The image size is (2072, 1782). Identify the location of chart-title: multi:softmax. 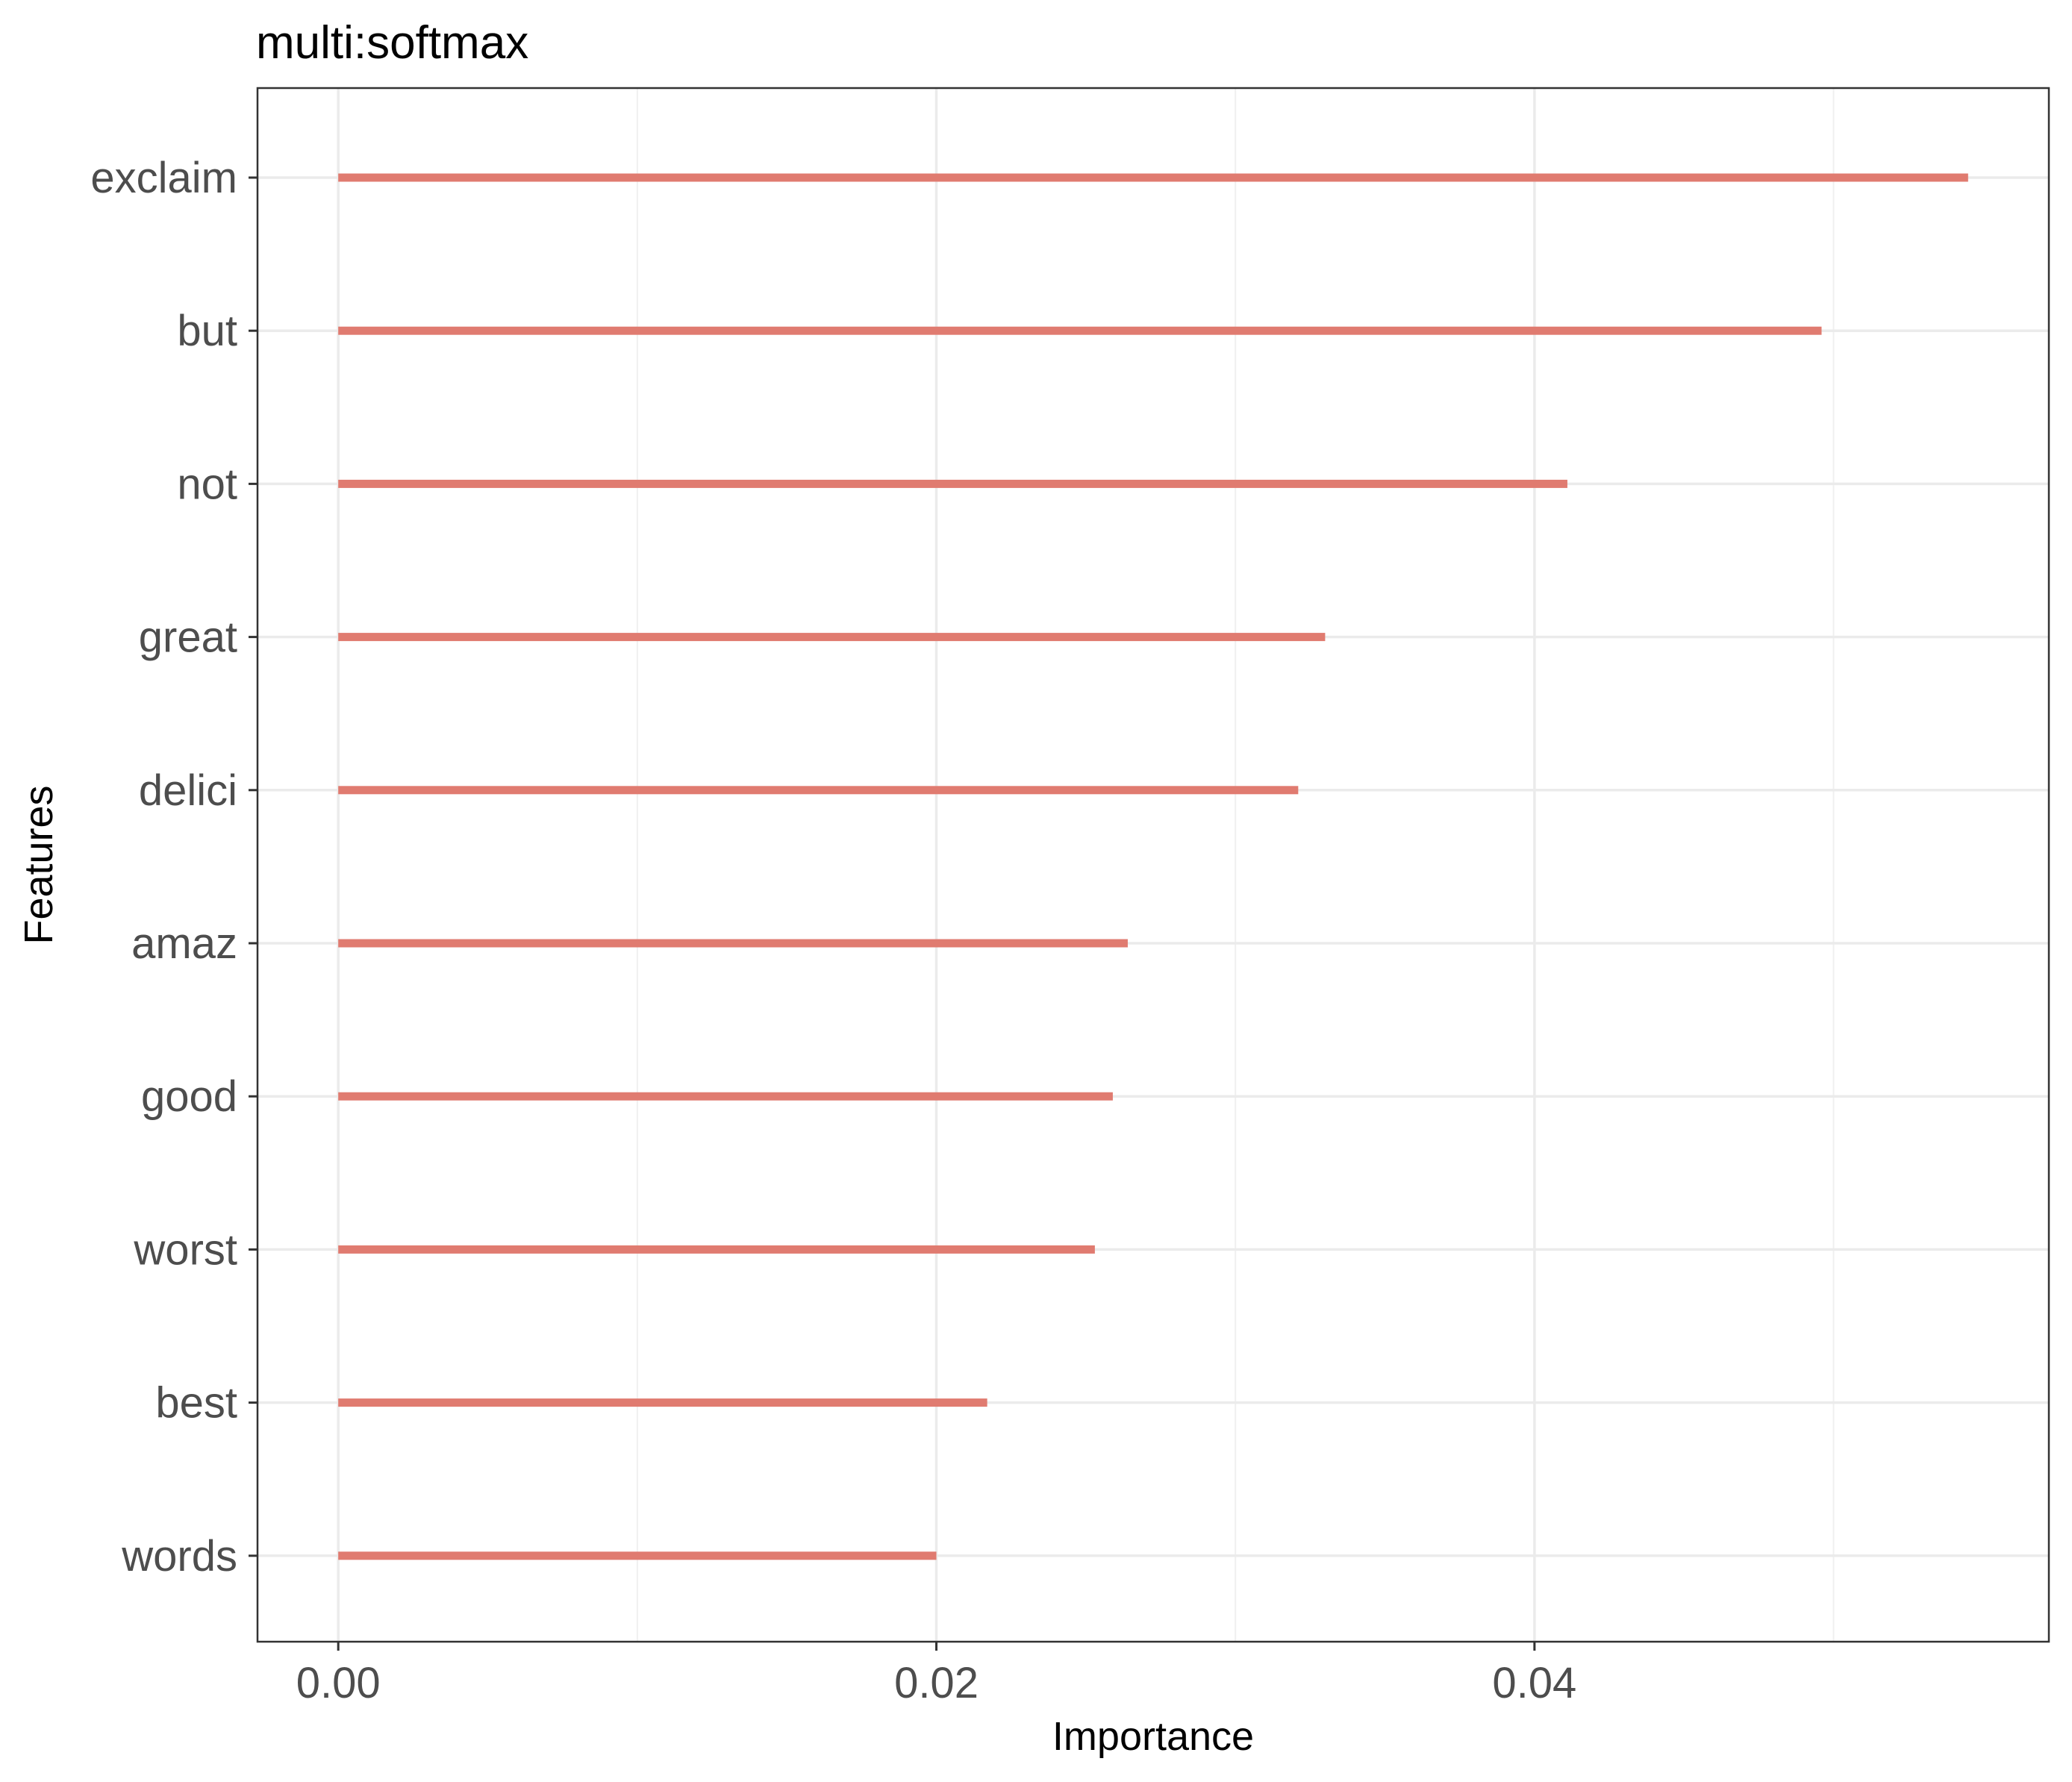
(392, 43).